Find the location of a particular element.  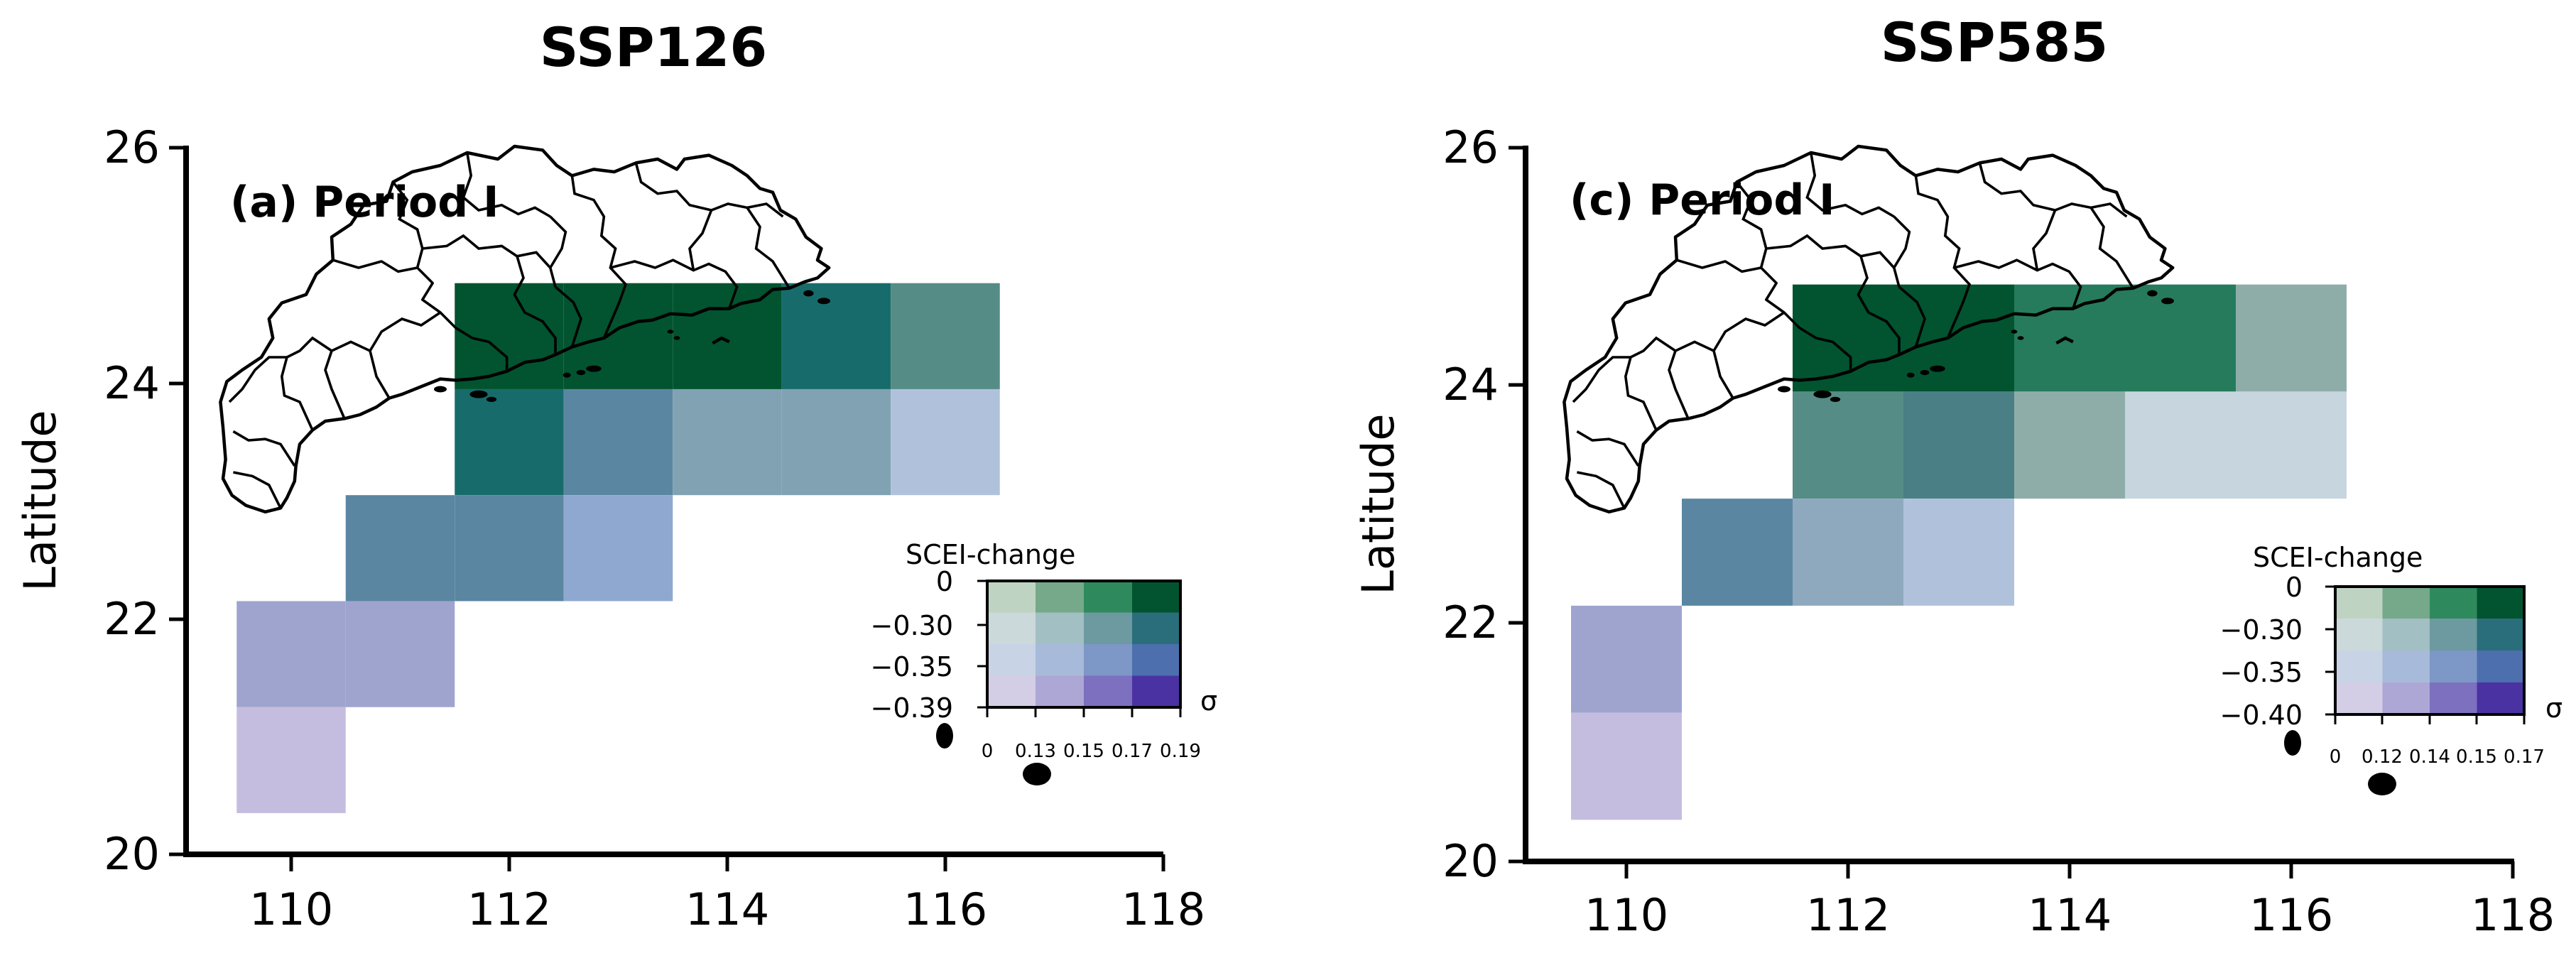

legend-y-label: −0.40 is located at coordinates (2261, 715).